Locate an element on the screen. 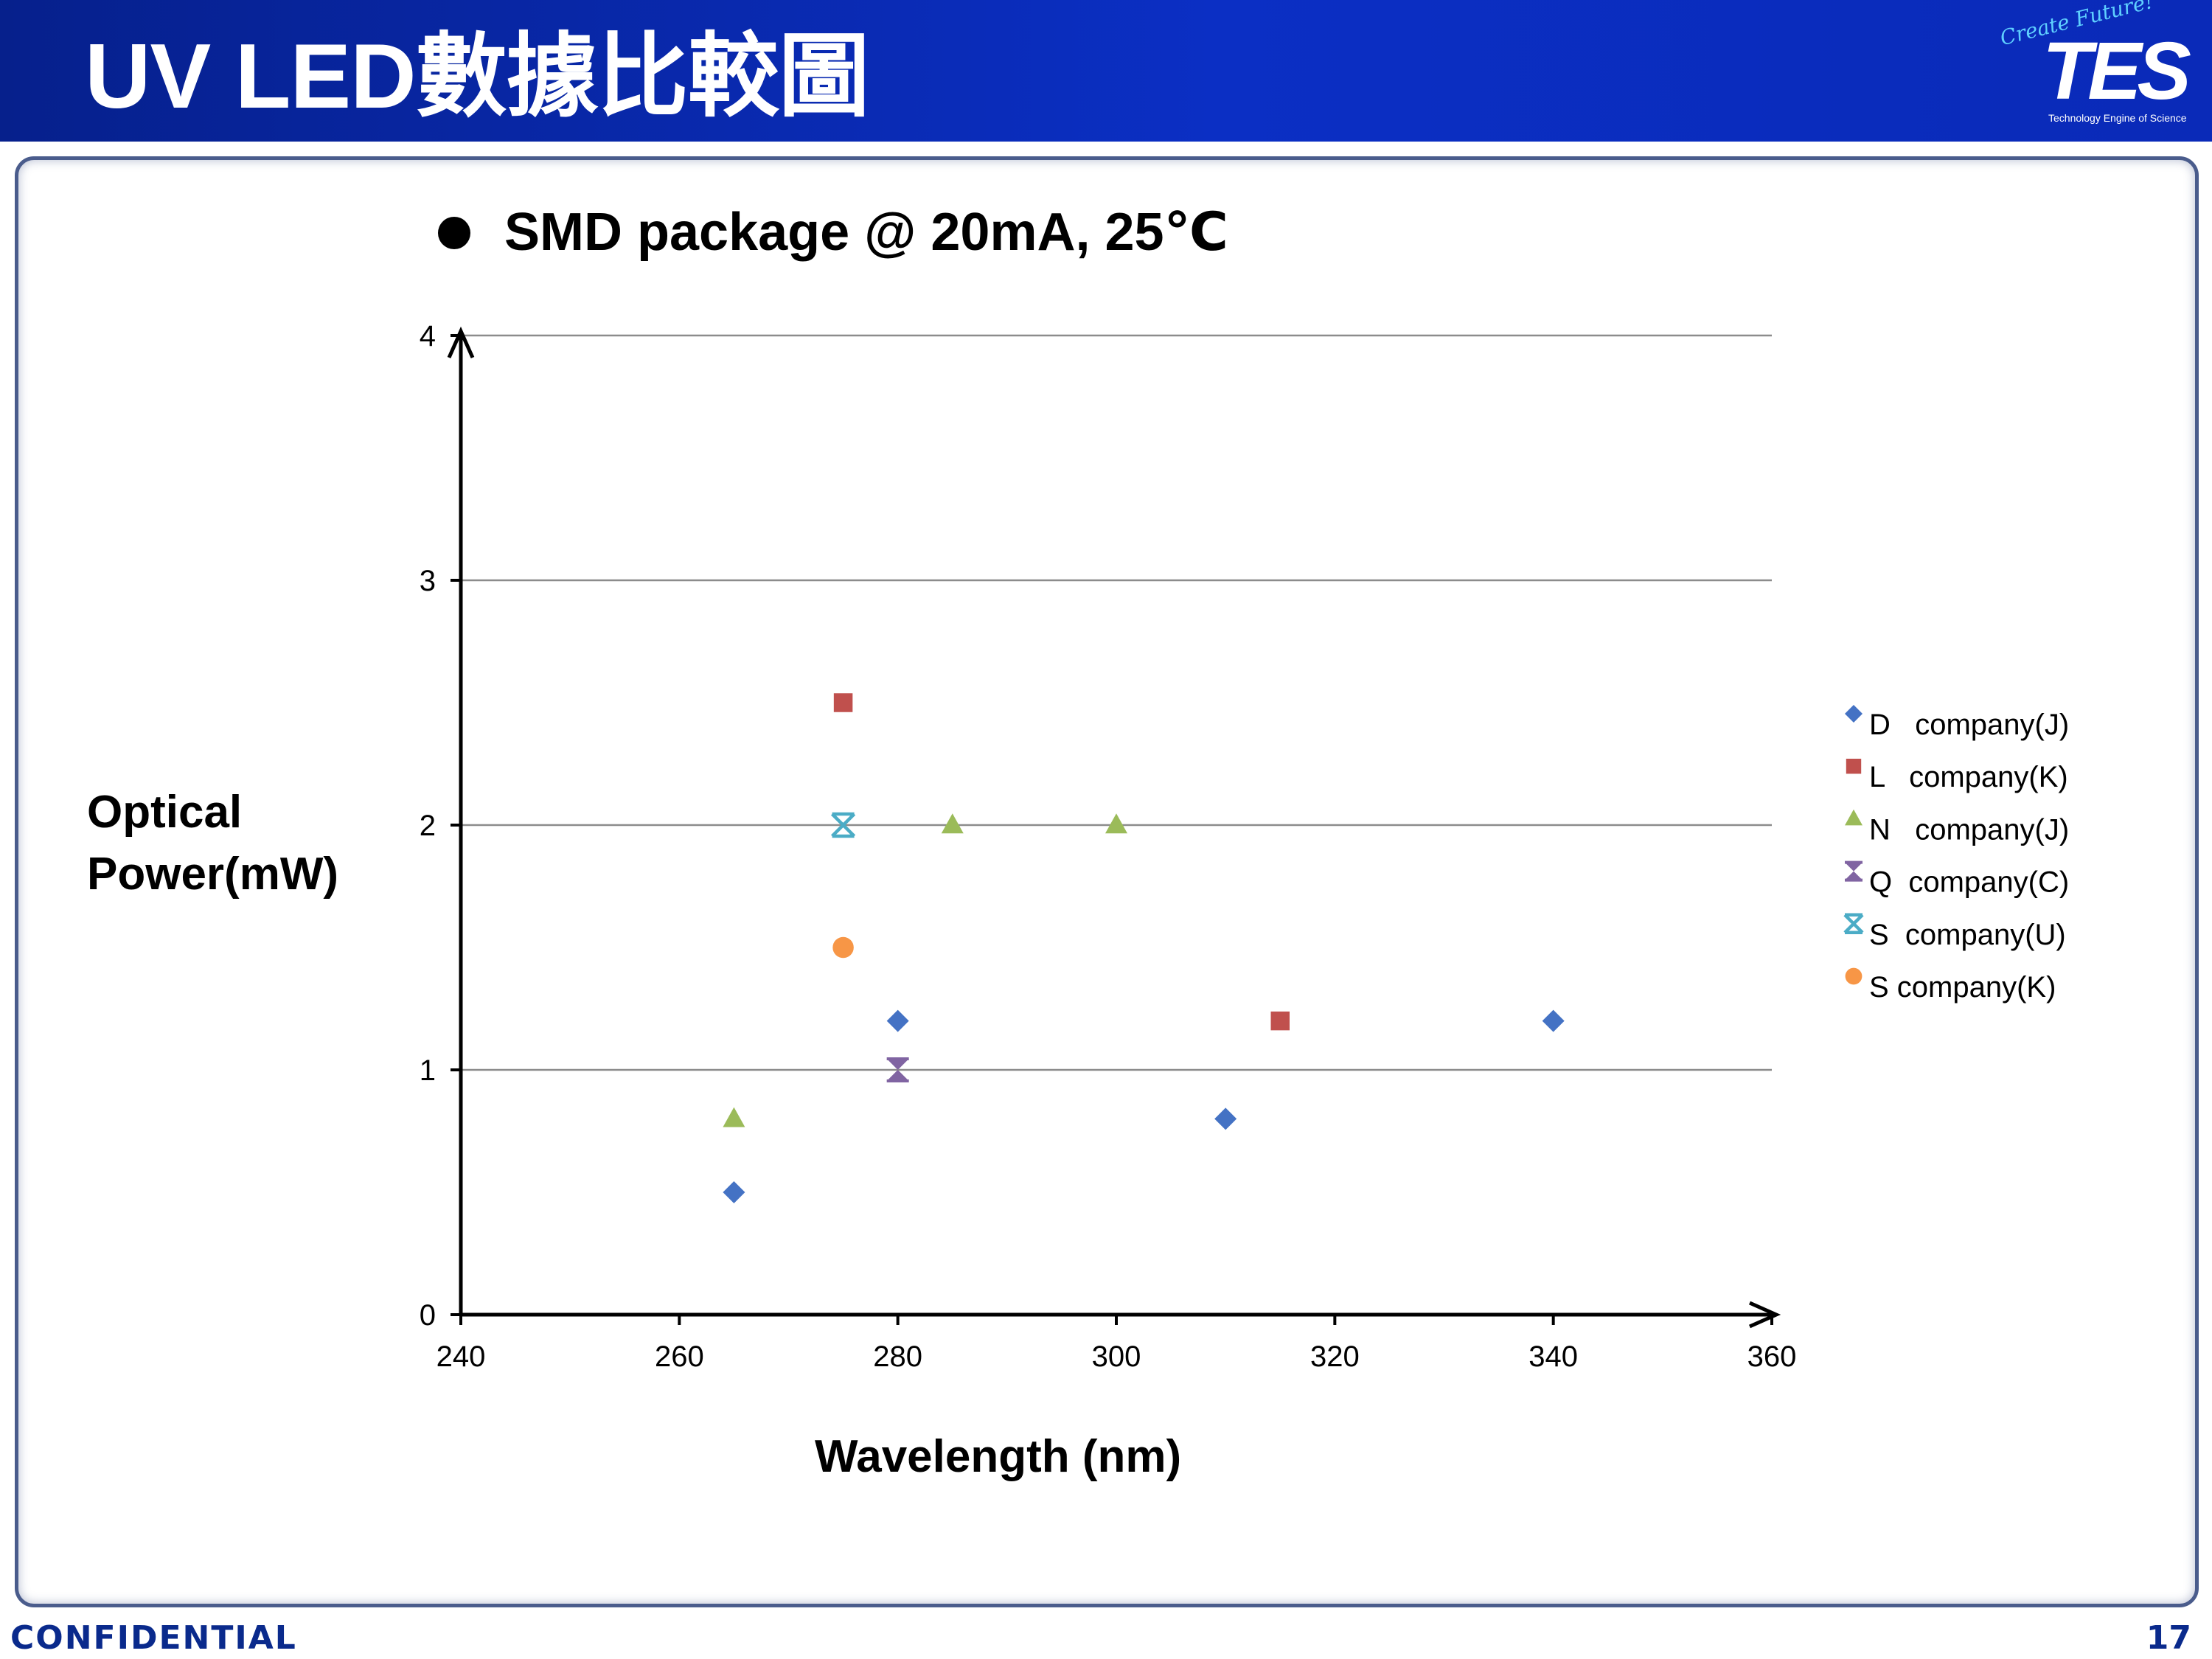 The image size is (2212, 1659). legend-label-4: S company(U) is located at coordinates (1967, 935).